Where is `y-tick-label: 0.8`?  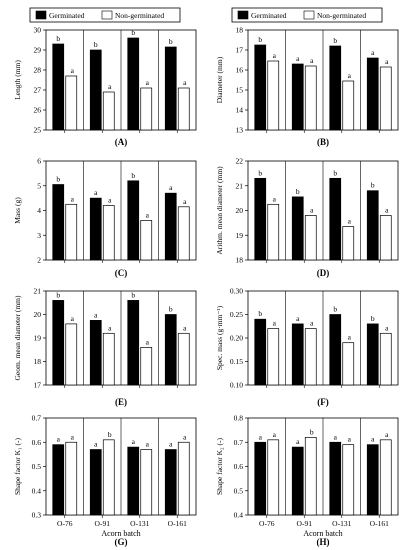 y-tick-label: 0.8 is located at coordinates (239, 418).